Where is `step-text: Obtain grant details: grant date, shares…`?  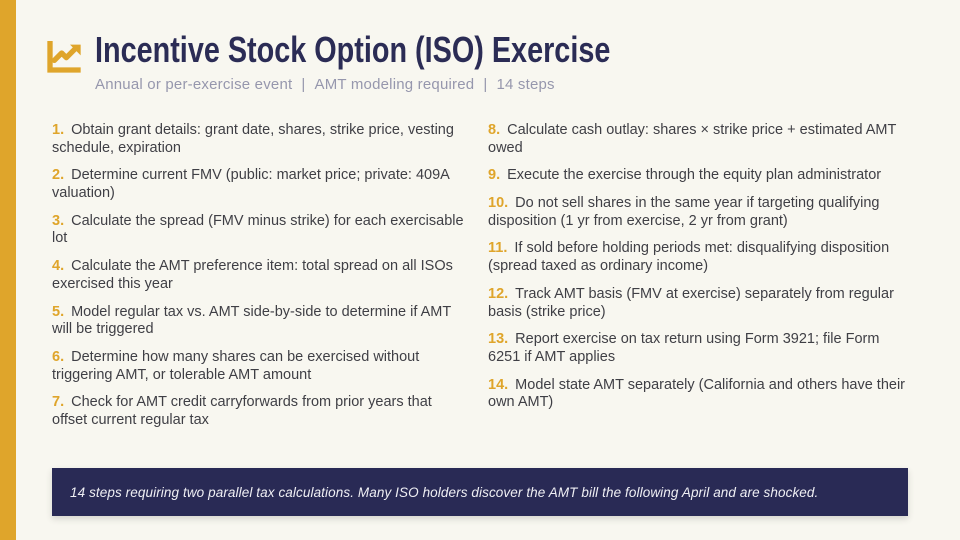 step-text: Obtain grant details: grant date, shares… is located at coordinates (253, 139).